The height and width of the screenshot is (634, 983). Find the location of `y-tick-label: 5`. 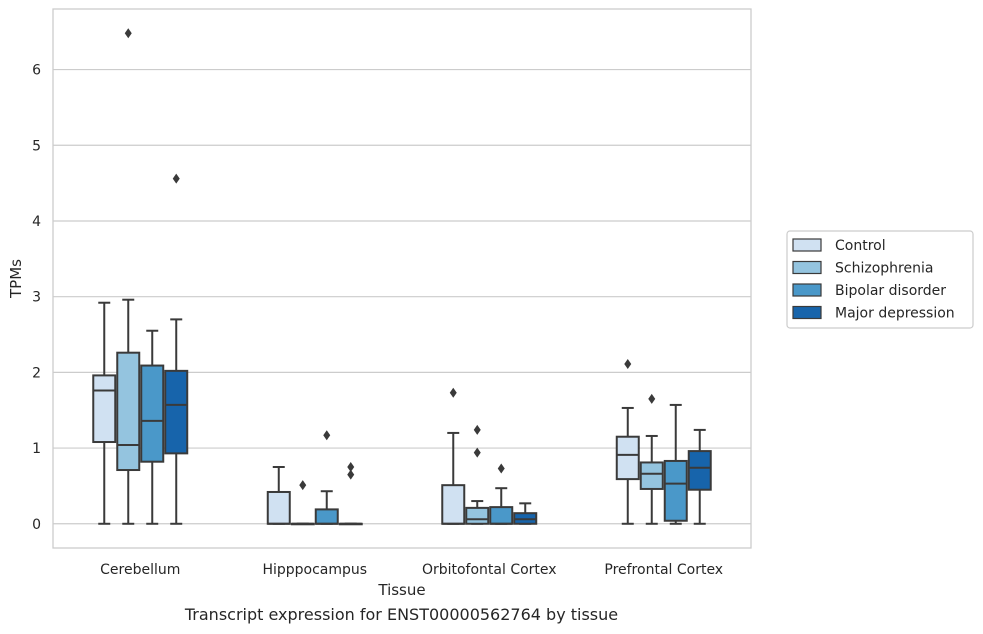

y-tick-label: 5 is located at coordinates (36, 146).